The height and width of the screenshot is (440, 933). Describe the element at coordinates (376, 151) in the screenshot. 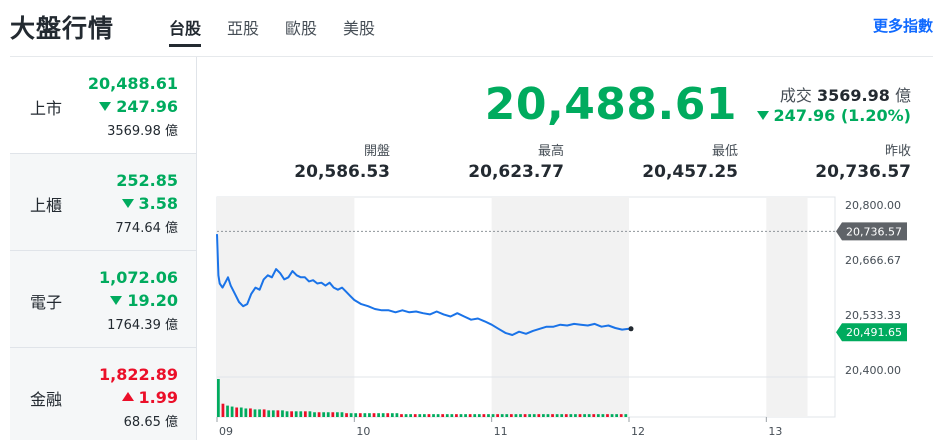

I see `stat-open-label: 開盤` at that location.